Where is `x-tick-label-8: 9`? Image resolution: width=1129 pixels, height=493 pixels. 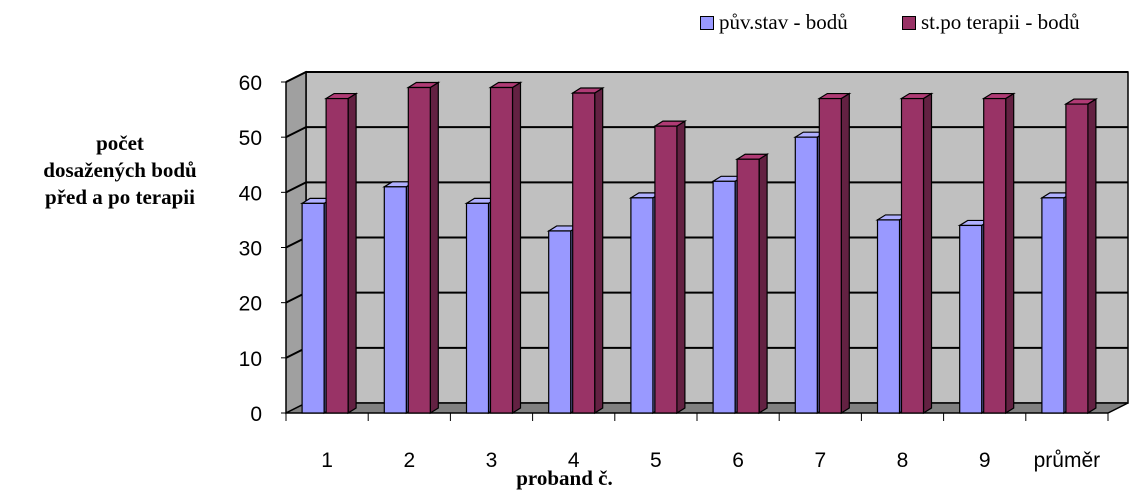
x-tick-label-8: 9 is located at coordinates (985, 460).